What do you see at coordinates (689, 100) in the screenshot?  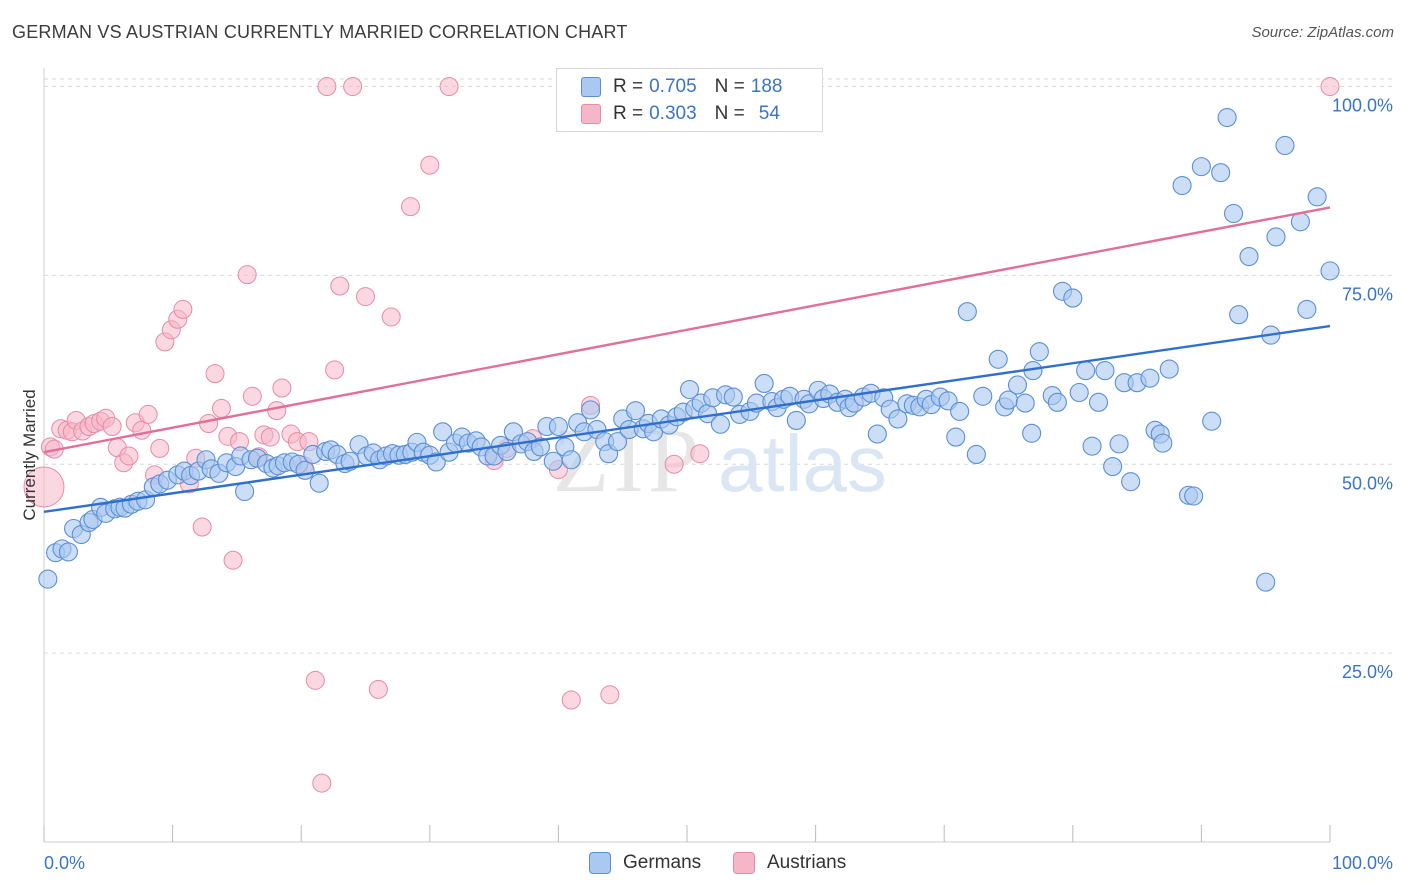 I see `correlation-legend: R = 0.705 N = 188 R = 0.303 N = 54` at bounding box center [689, 100].